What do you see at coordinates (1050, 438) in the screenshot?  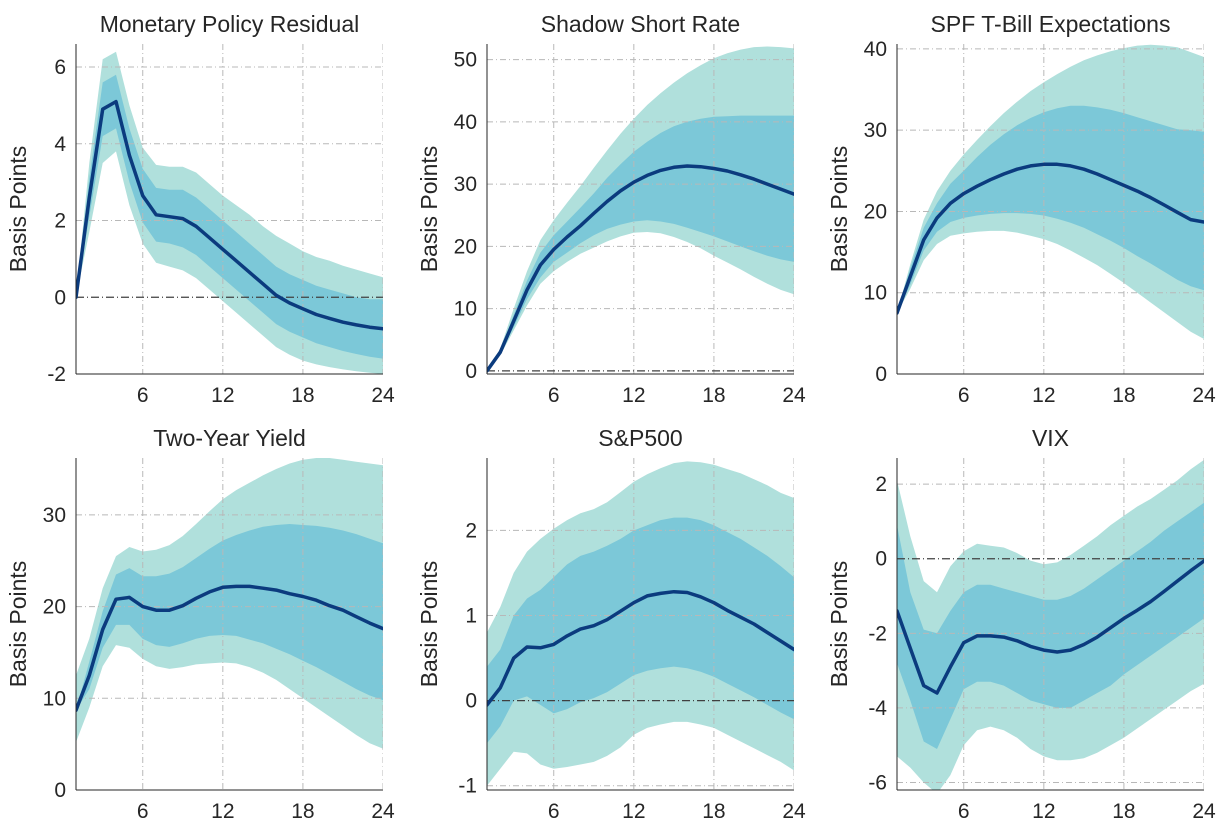 I see `chart-title: VIX` at bounding box center [1050, 438].